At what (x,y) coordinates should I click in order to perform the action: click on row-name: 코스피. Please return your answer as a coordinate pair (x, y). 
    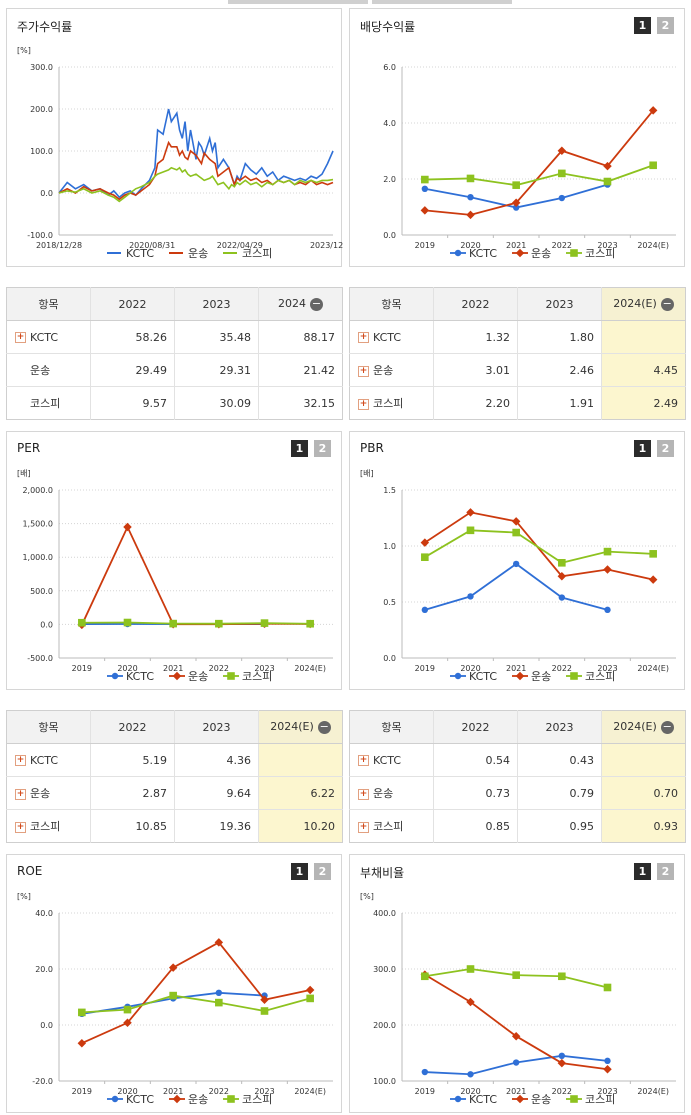
    Looking at the image, I should click on (388, 826).